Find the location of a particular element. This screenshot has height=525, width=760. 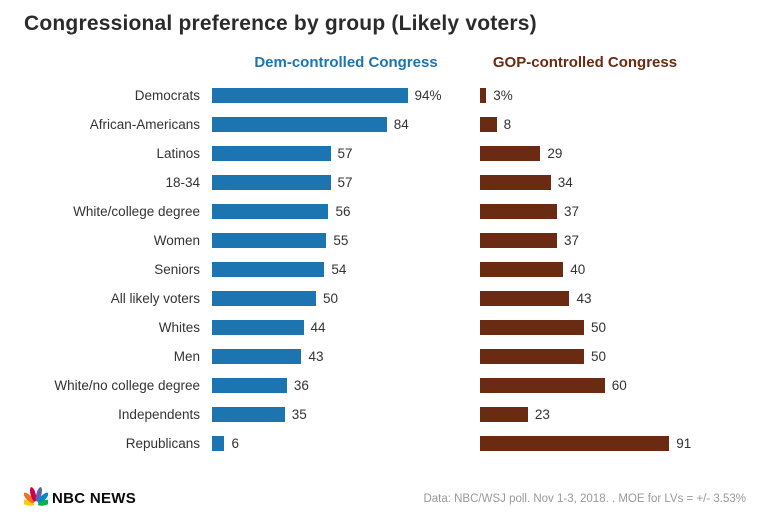

category-label: All likely voters is located at coordinates (155, 298).